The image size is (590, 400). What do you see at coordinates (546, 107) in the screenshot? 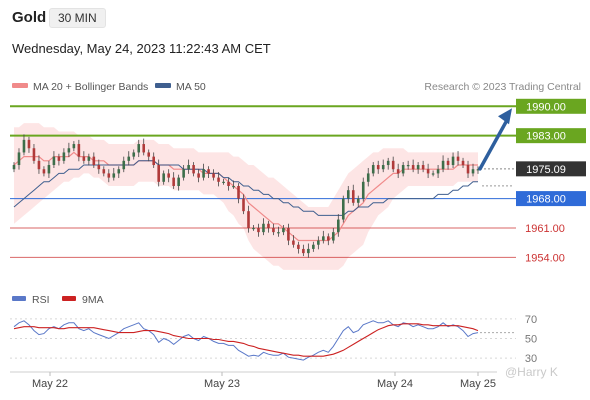
I see `level-1990-00-label: 1990.00` at bounding box center [546, 107].